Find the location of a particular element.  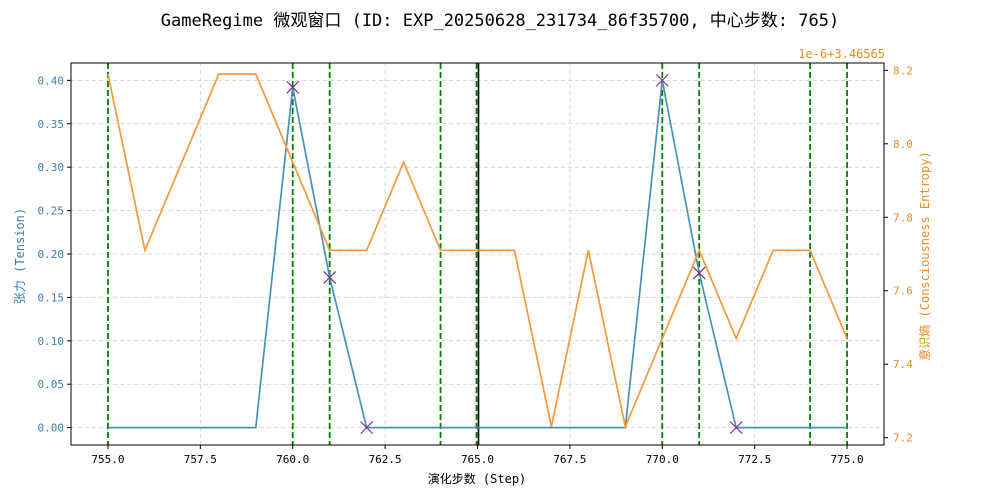

x-tick-label: 772.5 is located at coordinates (754, 459).